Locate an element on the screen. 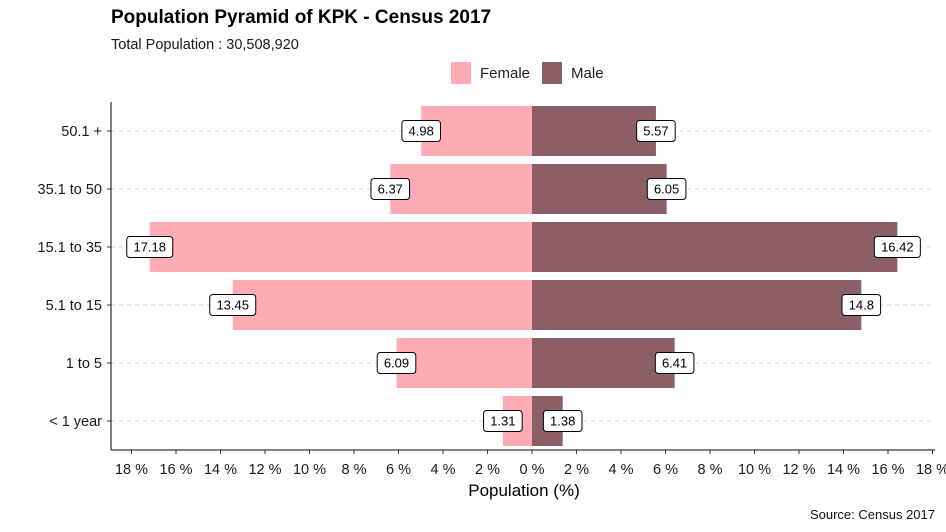 This screenshot has height=532, width=946. data-label-female: 13.45 is located at coordinates (232, 305).